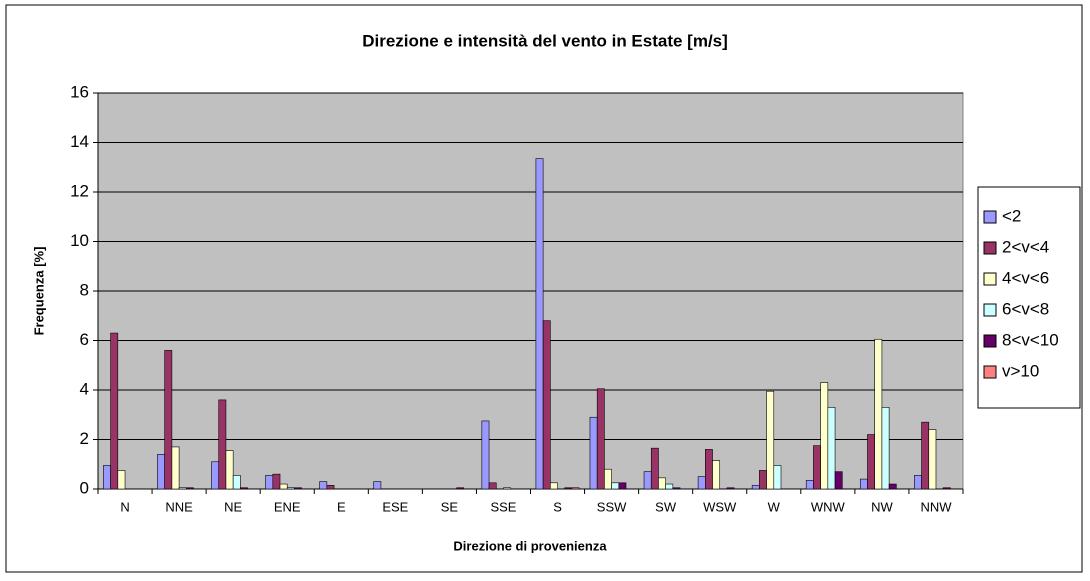 The image size is (1090, 581). What do you see at coordinates (233, 506) in the screenshot?
I see `x-tick-label: NE` at bounding box center [233, 506].